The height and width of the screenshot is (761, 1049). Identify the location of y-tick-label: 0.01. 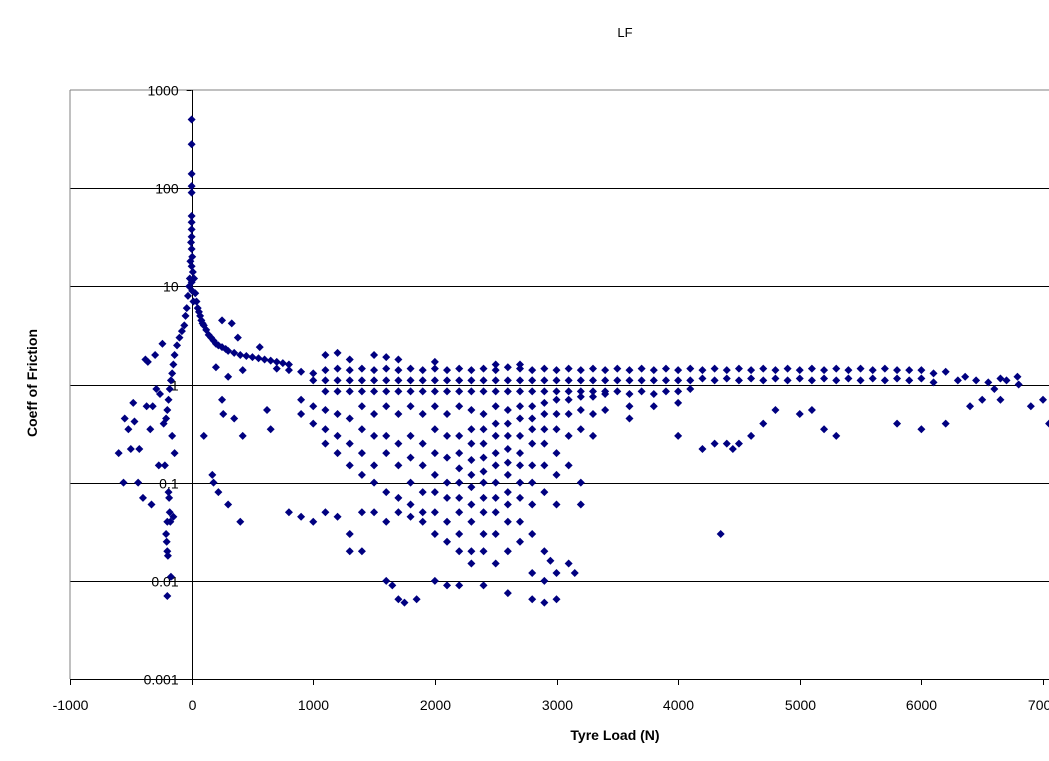
(164, 582).